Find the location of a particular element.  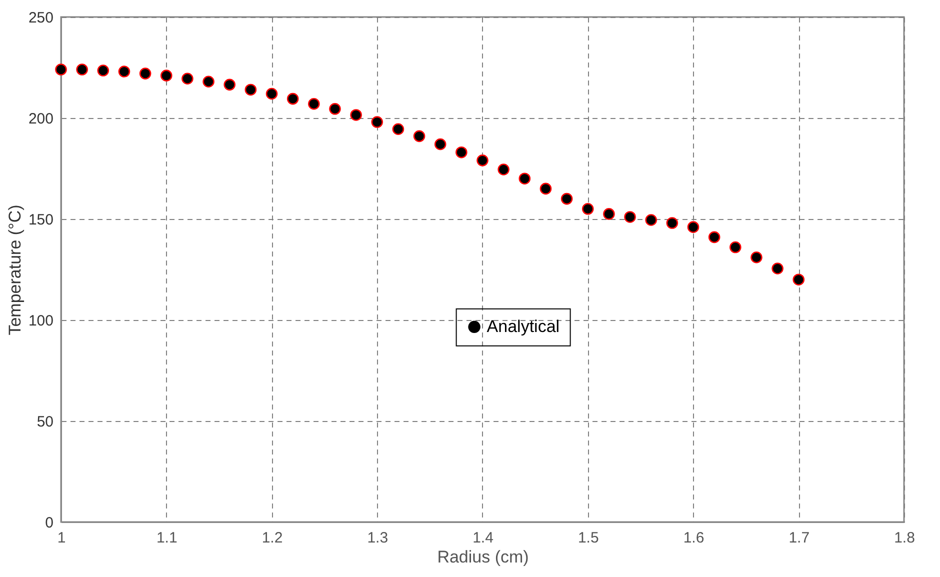

y-tick-label: 200 is located at coordinates (41, 119).